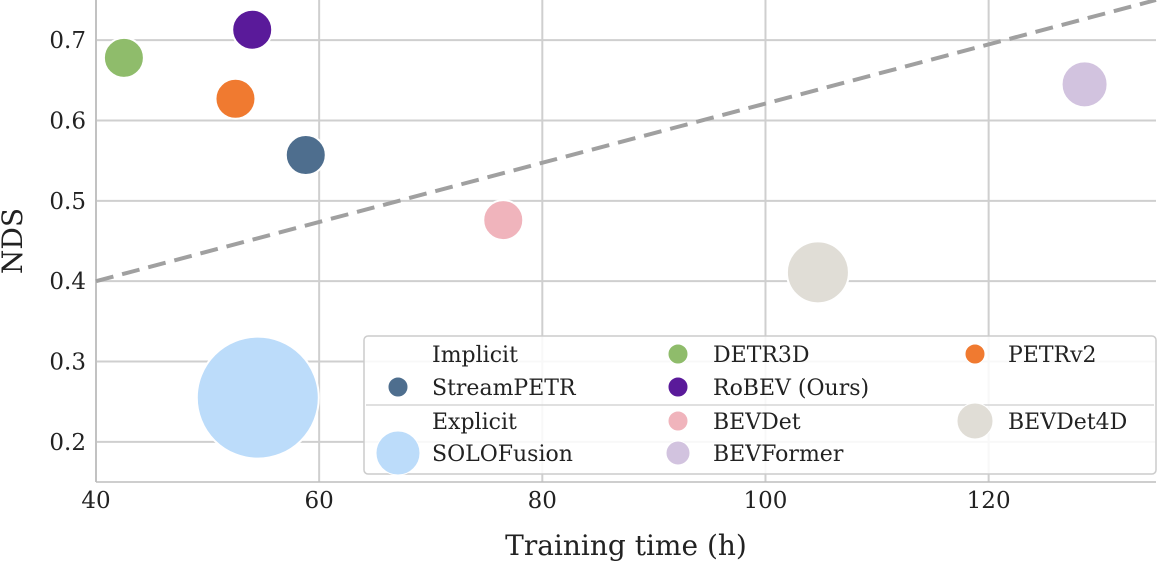  I want to click on x-tick-label: 100, so click(766, 501).